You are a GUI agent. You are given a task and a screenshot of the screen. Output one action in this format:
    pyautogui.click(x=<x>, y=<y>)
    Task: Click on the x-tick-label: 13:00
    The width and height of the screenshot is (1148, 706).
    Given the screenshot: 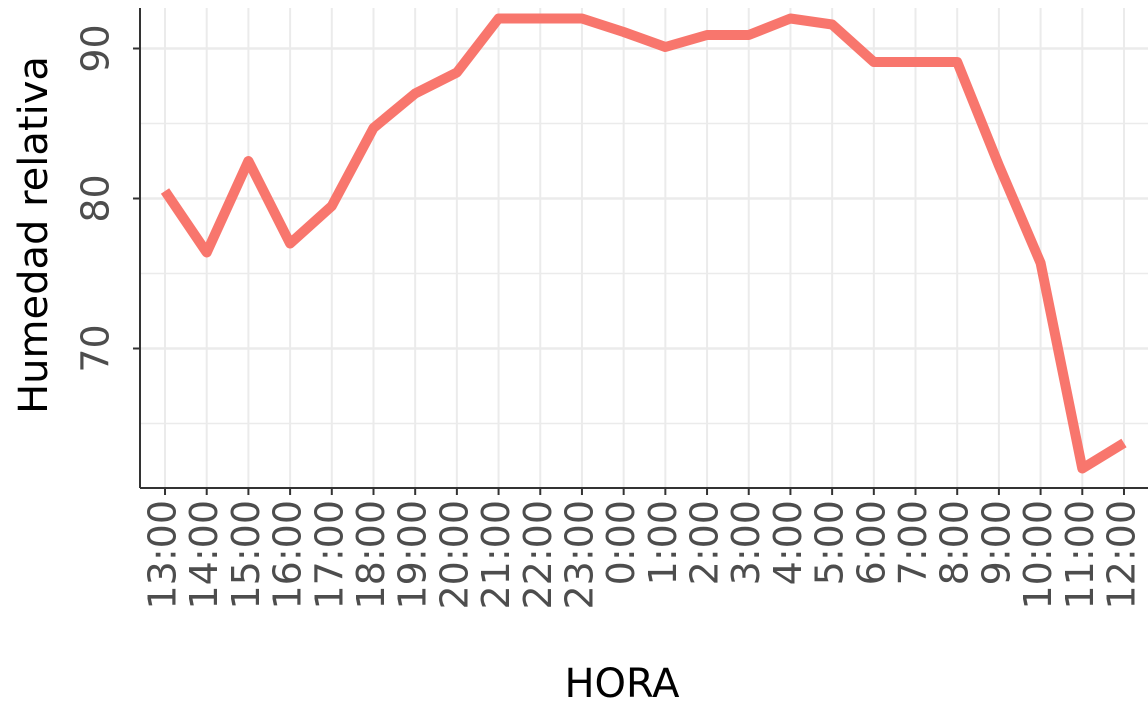 What is the action you would take?
    pyautogui.click(x=163, y=555)
    